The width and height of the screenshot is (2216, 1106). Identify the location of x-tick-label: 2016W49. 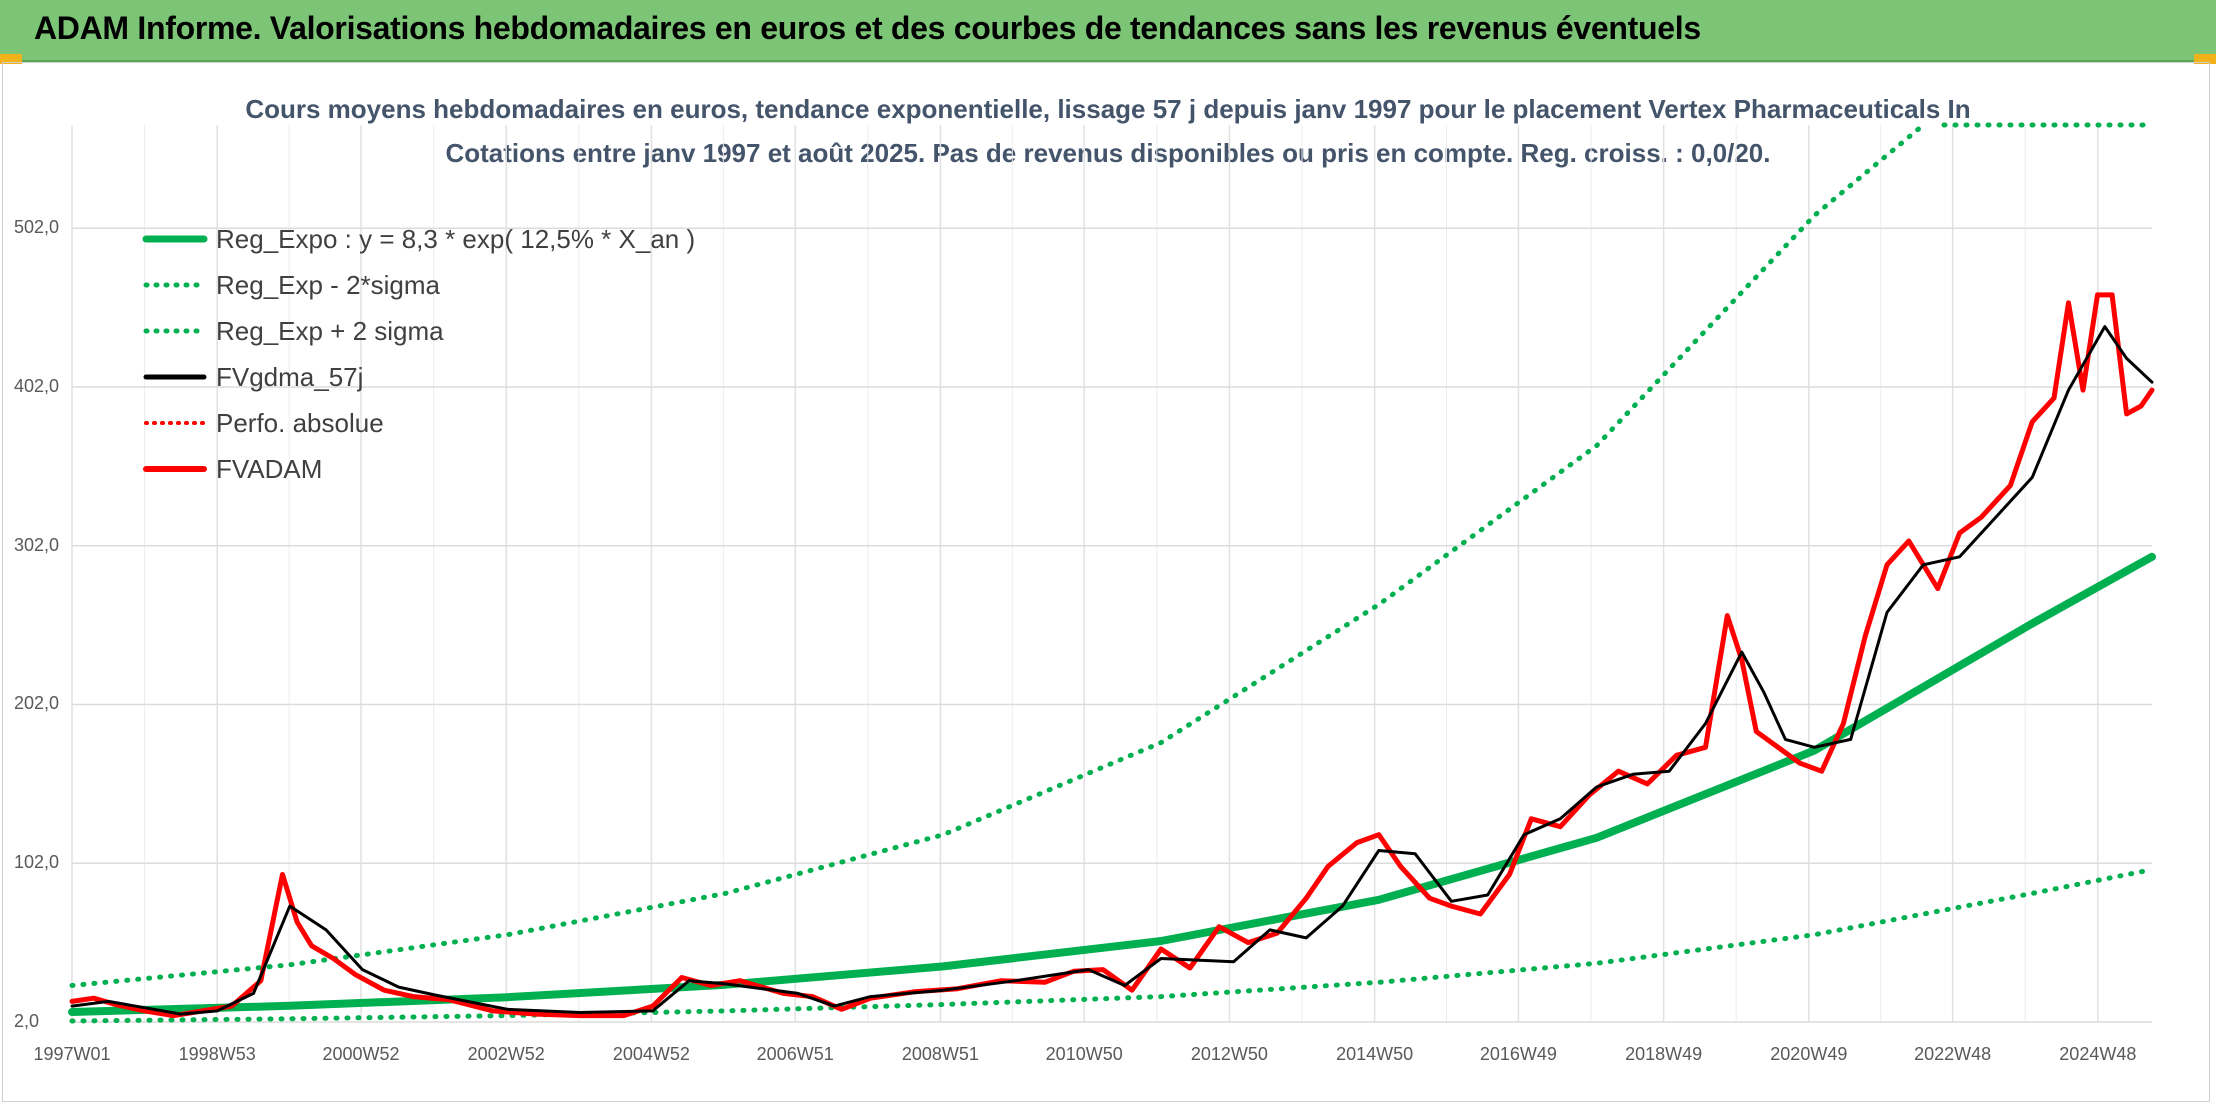
(1518, 1054).